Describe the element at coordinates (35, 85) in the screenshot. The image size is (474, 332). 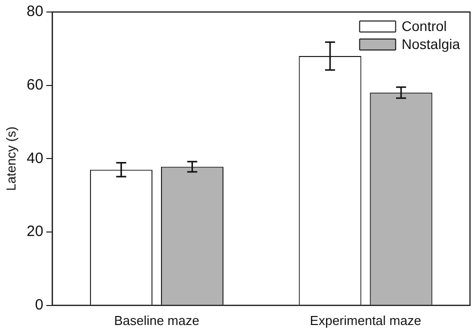
I see `y-tick-label: 60` at that location.